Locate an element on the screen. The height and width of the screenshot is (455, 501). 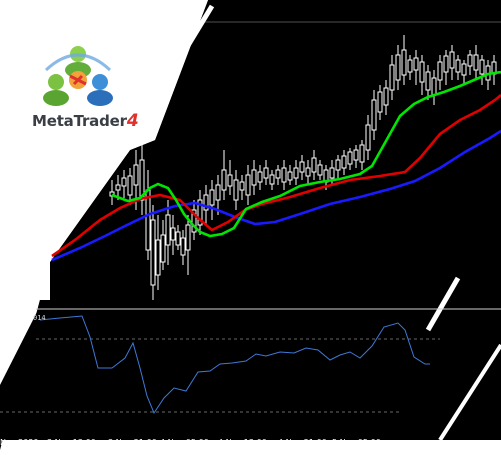
time-axis-label: 4 Nov 13:00 is located at coordinates (242, 442).